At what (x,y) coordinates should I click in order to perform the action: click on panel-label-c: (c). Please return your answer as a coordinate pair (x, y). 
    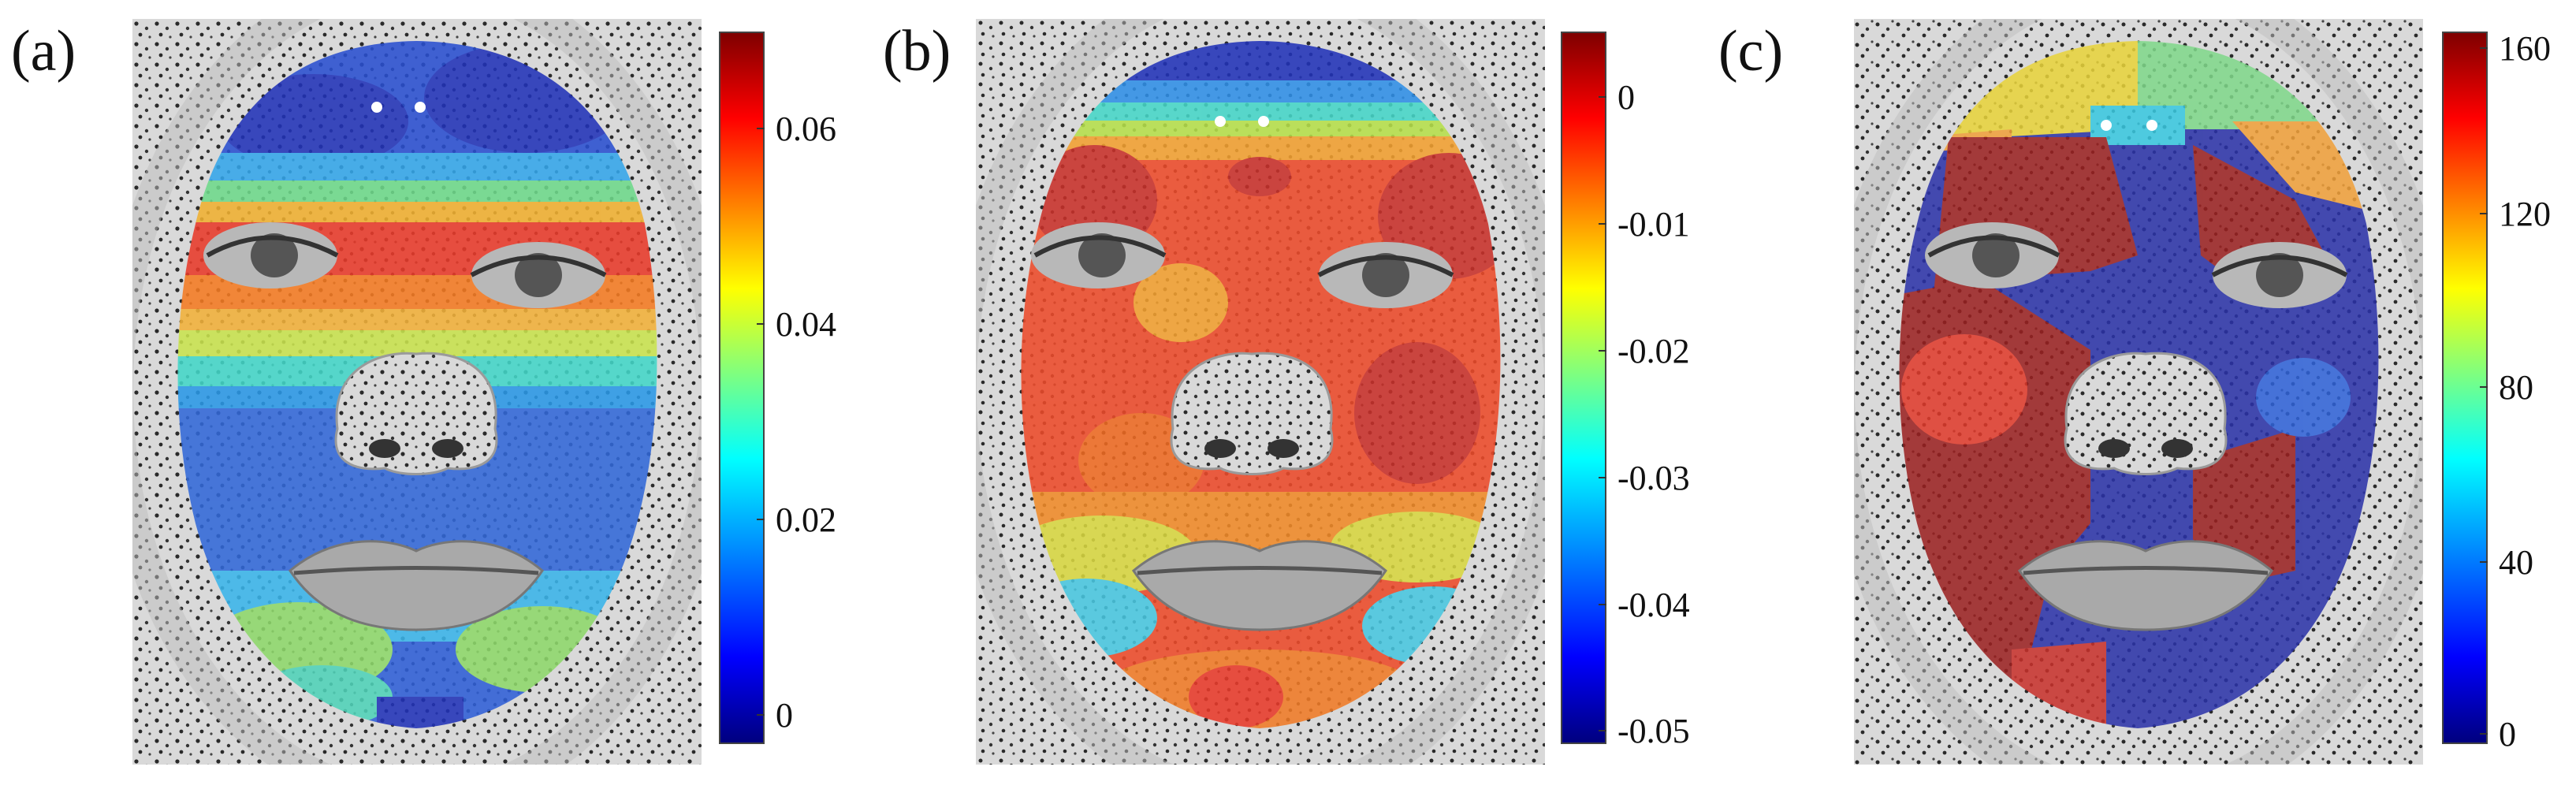
    Looking at the image, I should click on (1751, 51).